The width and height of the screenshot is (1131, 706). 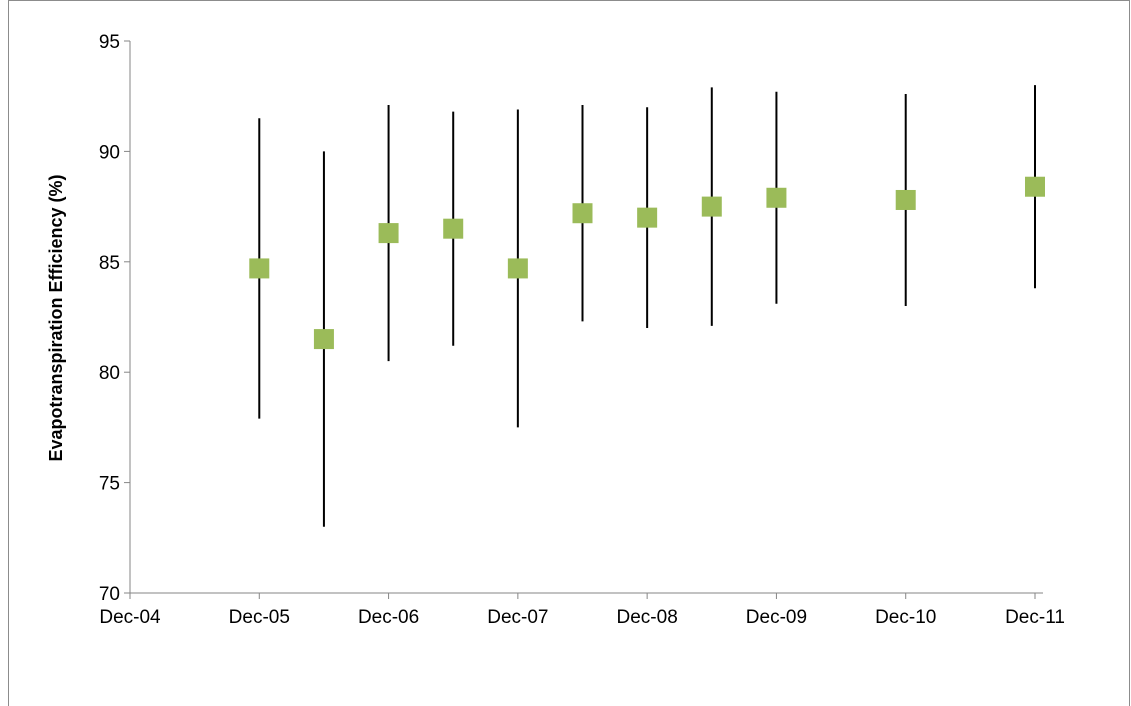 What do you see at coordinates (388, 617) in the screenshot?
I see `x-tick-label: Dec-06` at bounding box center [388, 617].